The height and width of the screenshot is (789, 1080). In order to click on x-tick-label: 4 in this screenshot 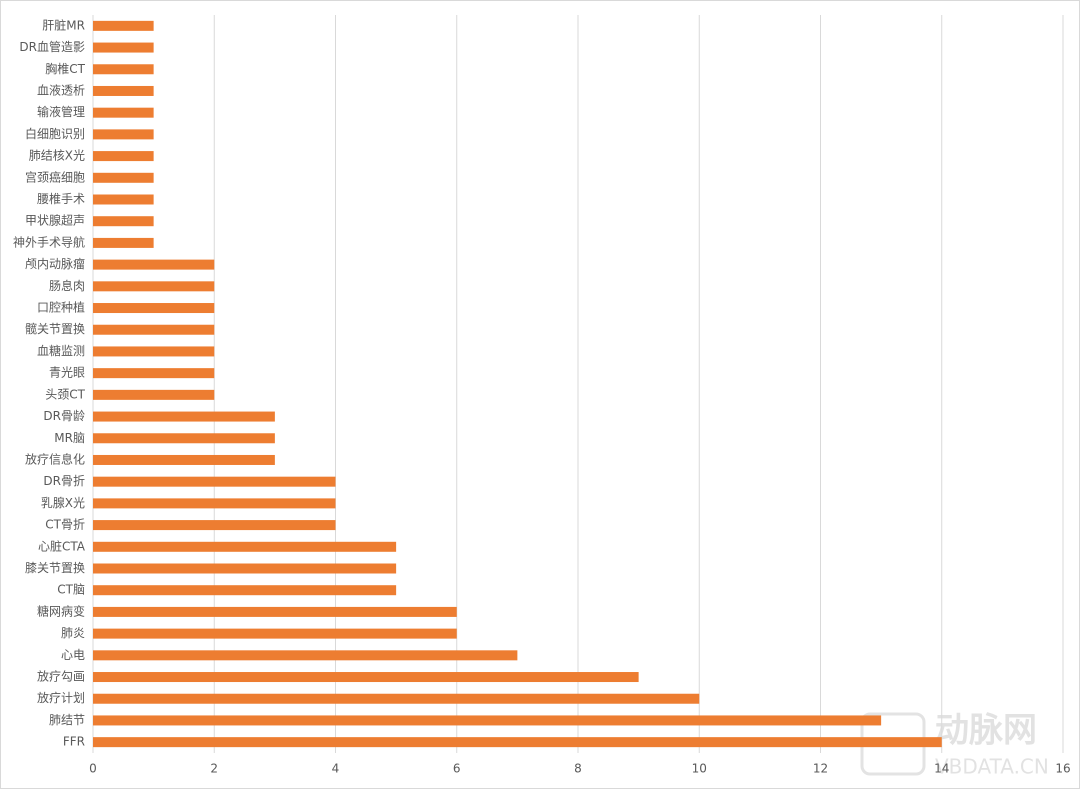, I will do `click(336, 769)`.